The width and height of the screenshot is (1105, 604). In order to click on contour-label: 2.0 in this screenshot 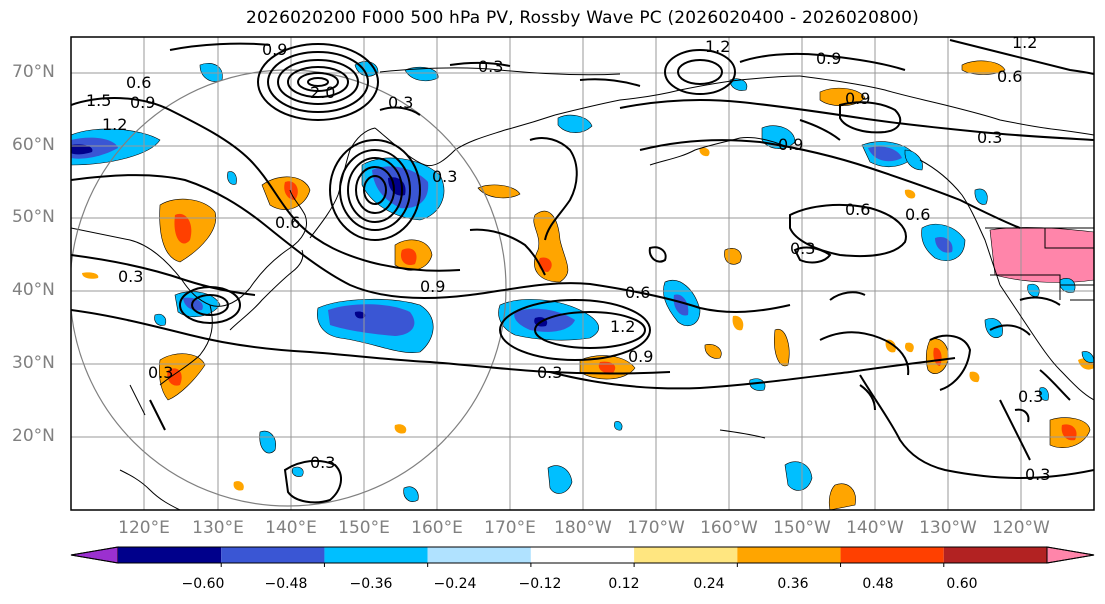, I will do `click(322, 92)`.